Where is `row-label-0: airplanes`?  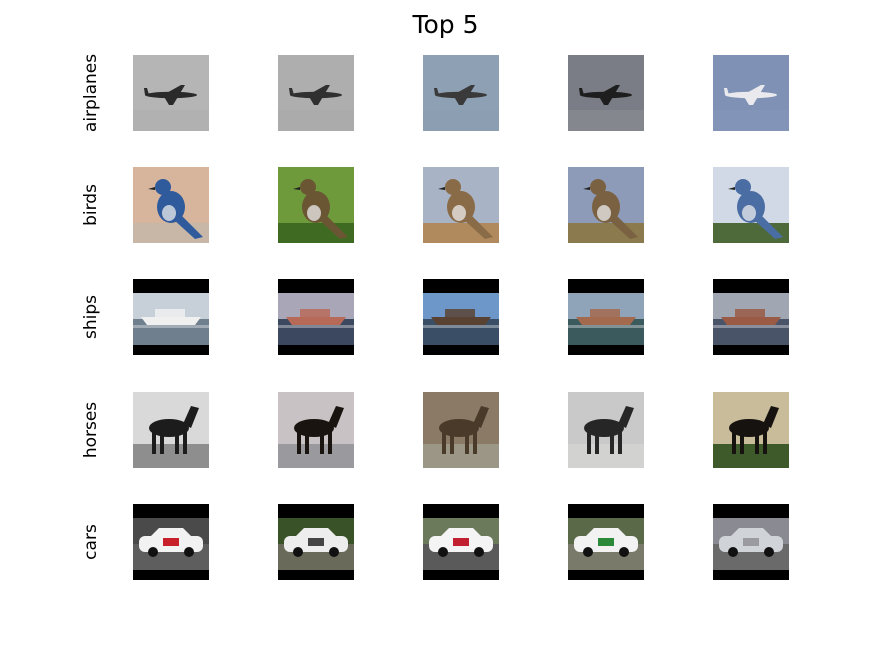 row-label-0: airplanes is located at coordinates (91, 93).